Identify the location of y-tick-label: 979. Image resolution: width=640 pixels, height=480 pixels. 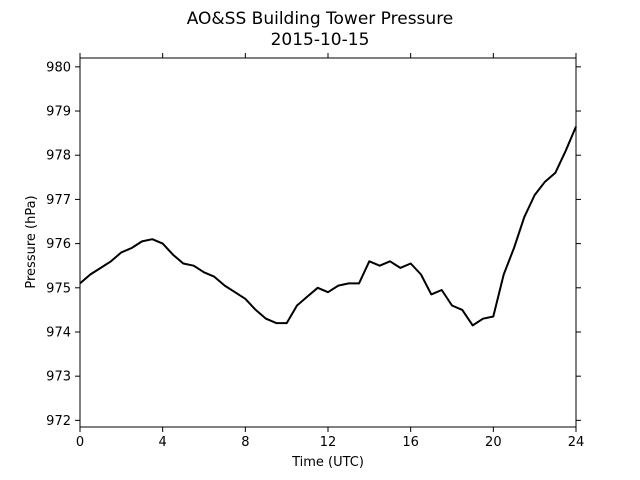
(58, 112).